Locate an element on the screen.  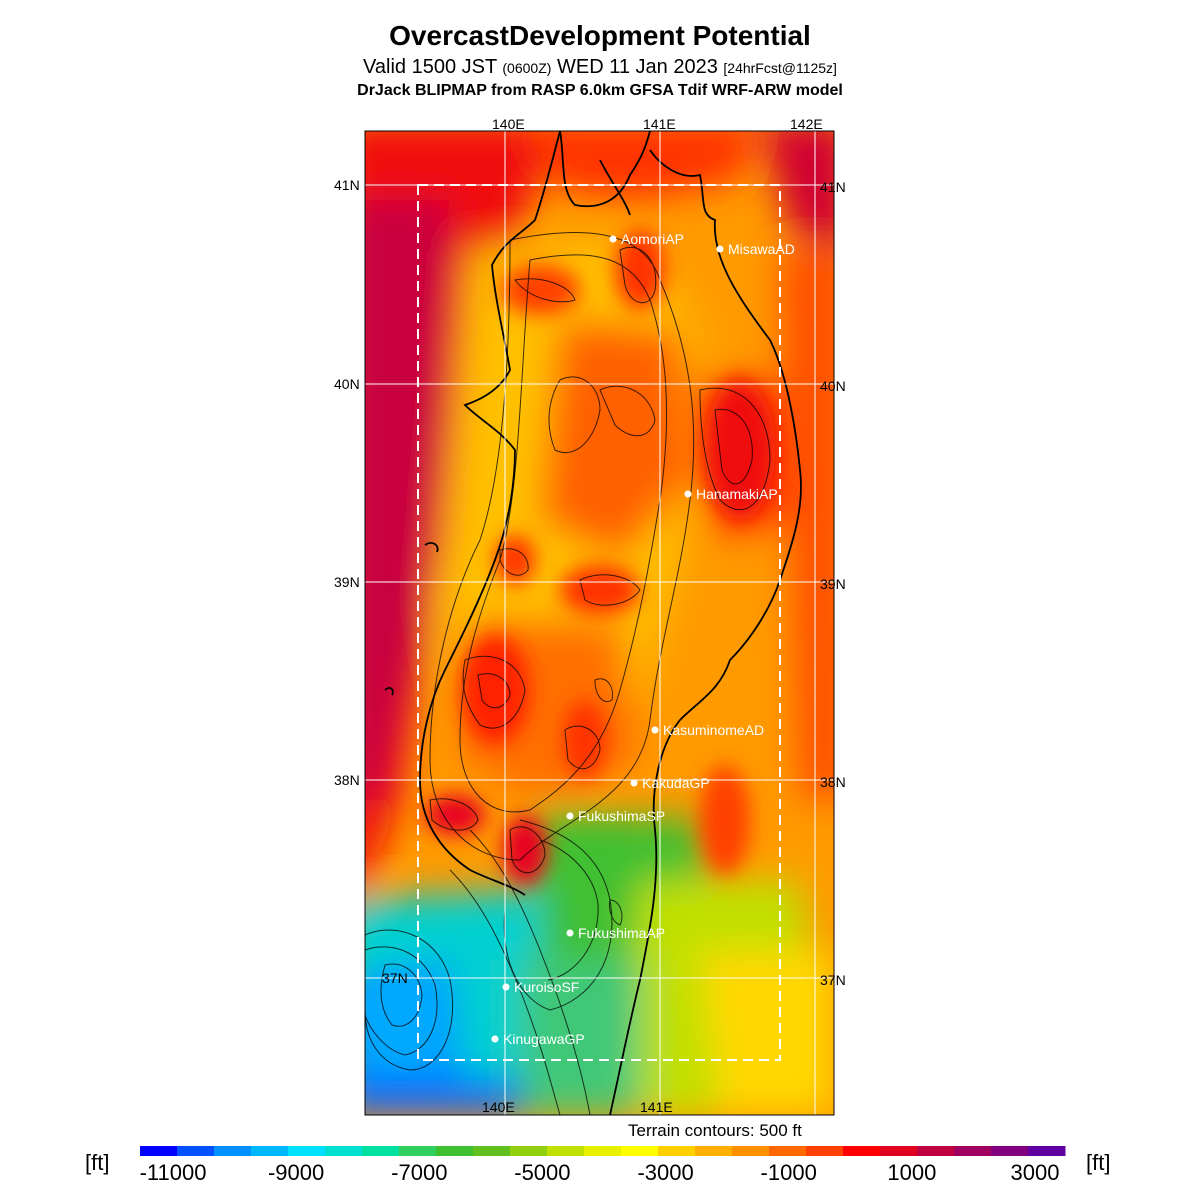
station-fukushimaap: FukushimaAP is located at coordinates (616, 933).